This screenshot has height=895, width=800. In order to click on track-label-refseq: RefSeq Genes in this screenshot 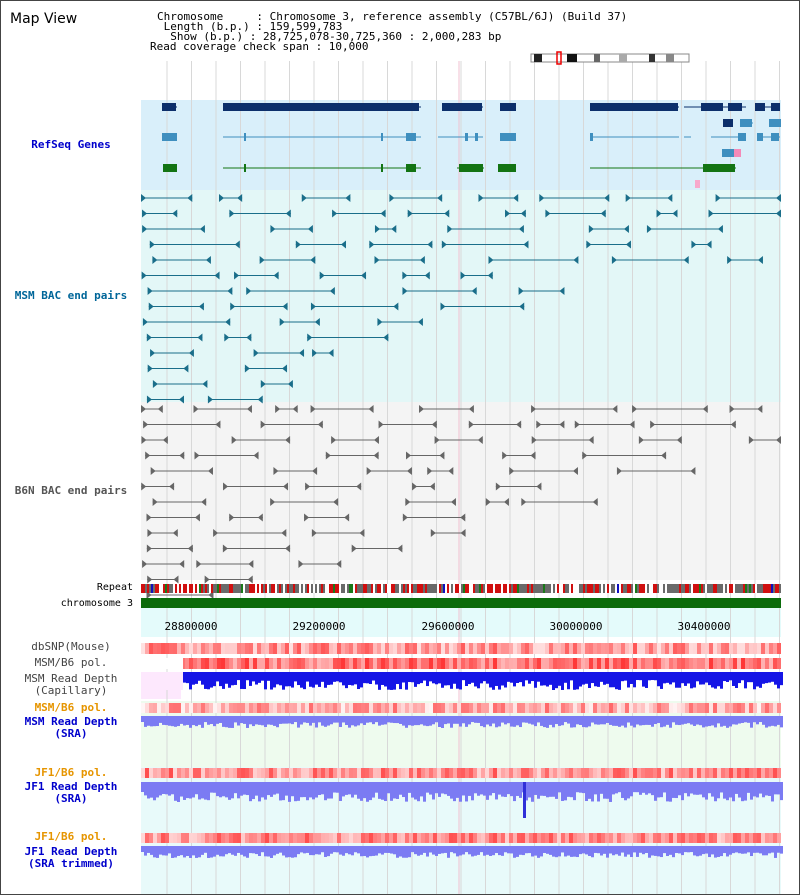, I will do `click(71, 144)`.